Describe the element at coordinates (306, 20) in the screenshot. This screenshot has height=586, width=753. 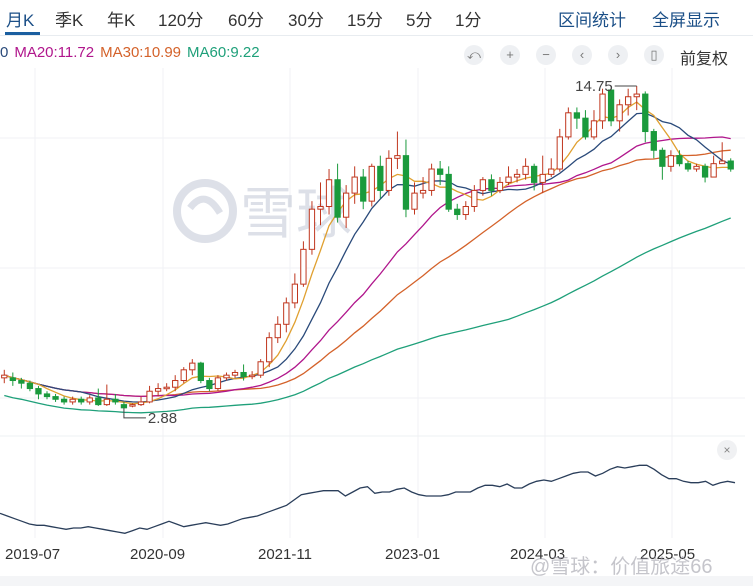
I see `tab-5: 30分` at that location.